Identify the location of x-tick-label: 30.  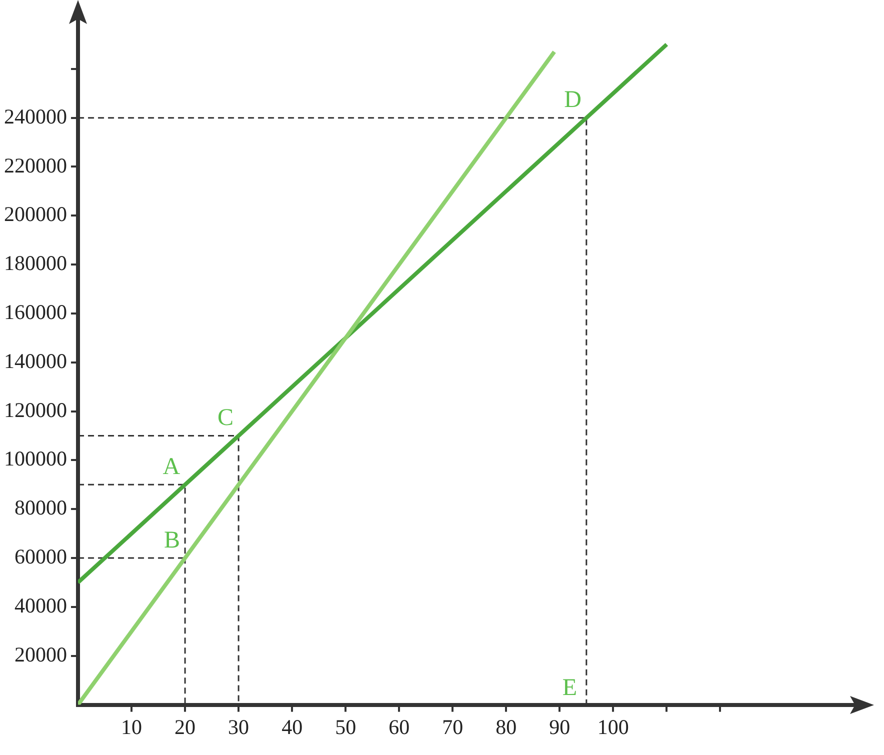
(239, 726).